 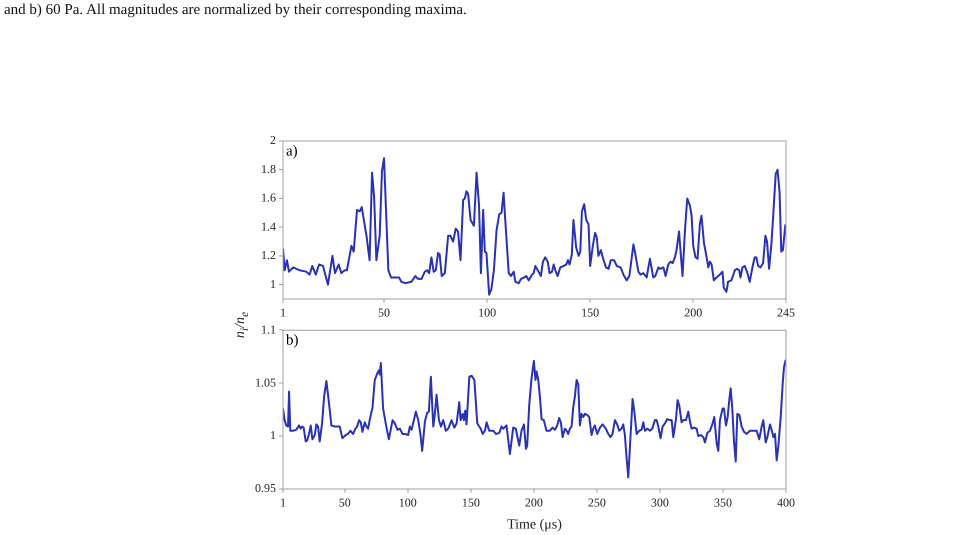 I want to click on y-tick-label: 1.6, so click(x=268, y=197).